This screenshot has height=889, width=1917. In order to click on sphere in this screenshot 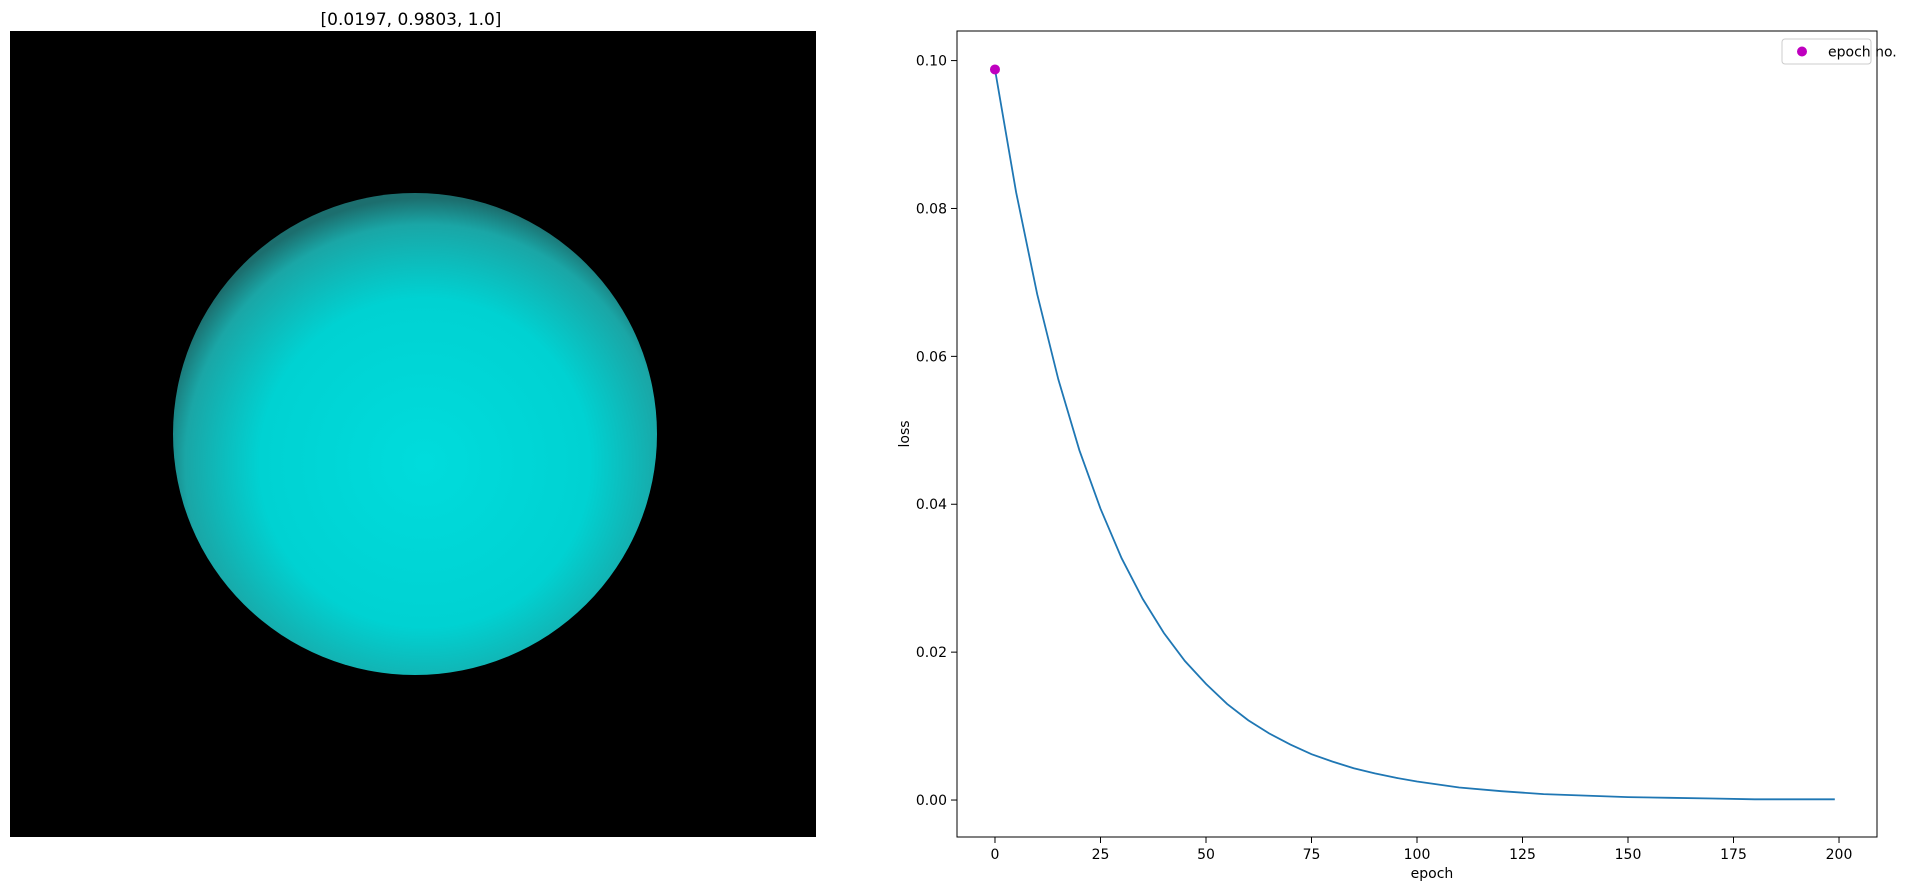, I will do `click(415, 434)`.